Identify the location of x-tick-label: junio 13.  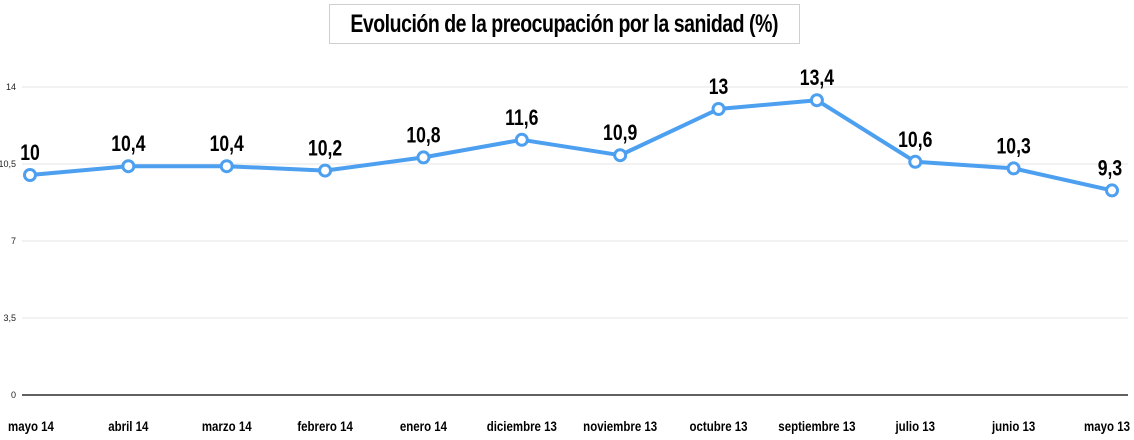
(1013, 426).